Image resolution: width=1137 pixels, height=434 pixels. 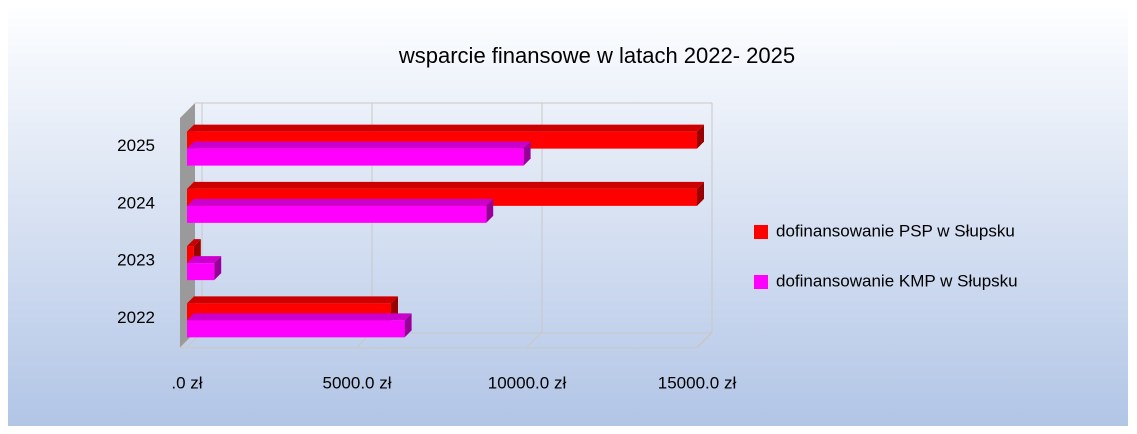 What do you see at coordinates (446, 340) in the screenshot?
I see `floor` at bounding box center [446, 340].